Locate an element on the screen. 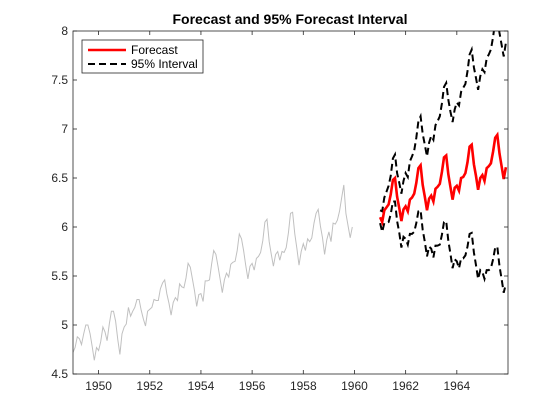 This screenshot has width=560, height=420. x-tick-label: 1950 is located at coordinates (98, 386).